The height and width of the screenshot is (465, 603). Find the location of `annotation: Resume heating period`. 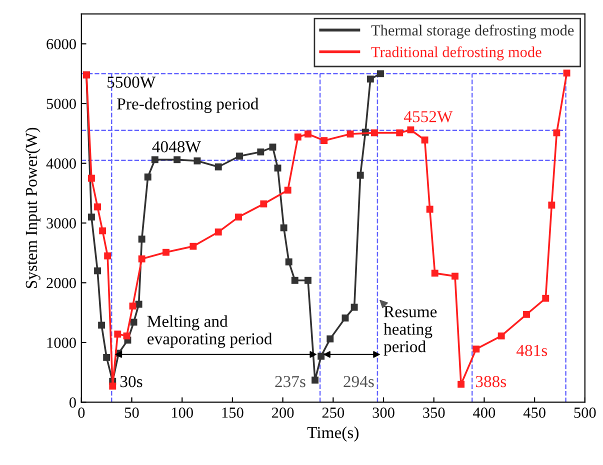

annotation: Resume heating period is located at coordinates (410, 331).